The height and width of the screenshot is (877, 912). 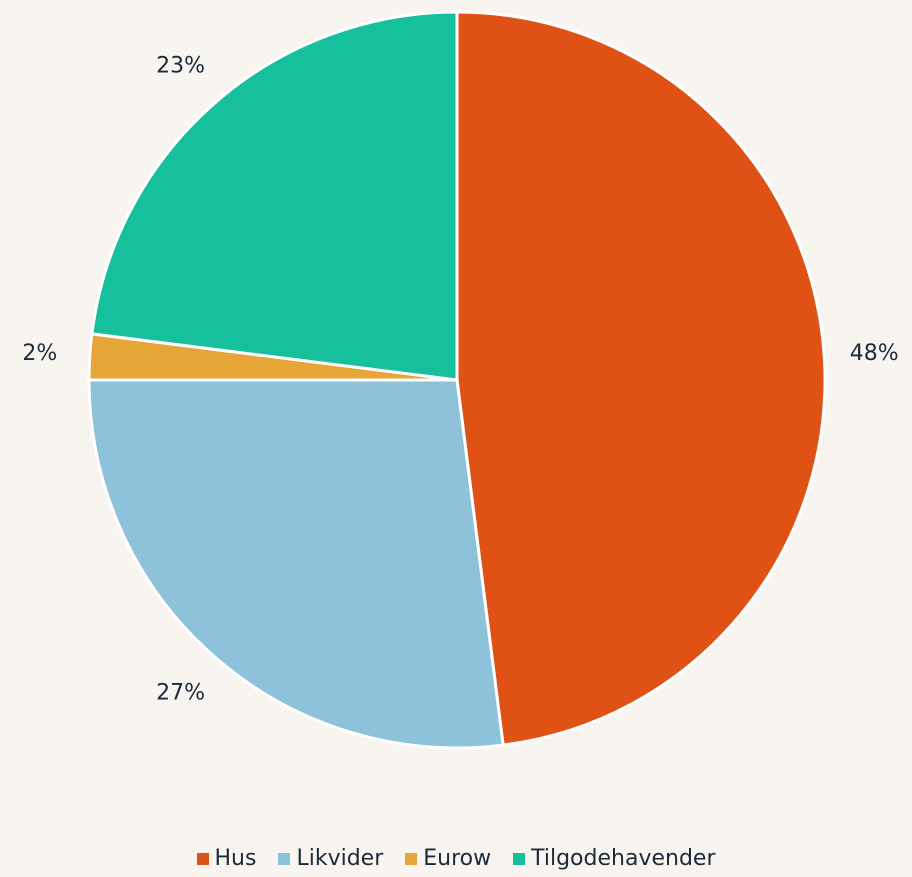 I want to click on data-label: 23%, so click(x=180, y=65).